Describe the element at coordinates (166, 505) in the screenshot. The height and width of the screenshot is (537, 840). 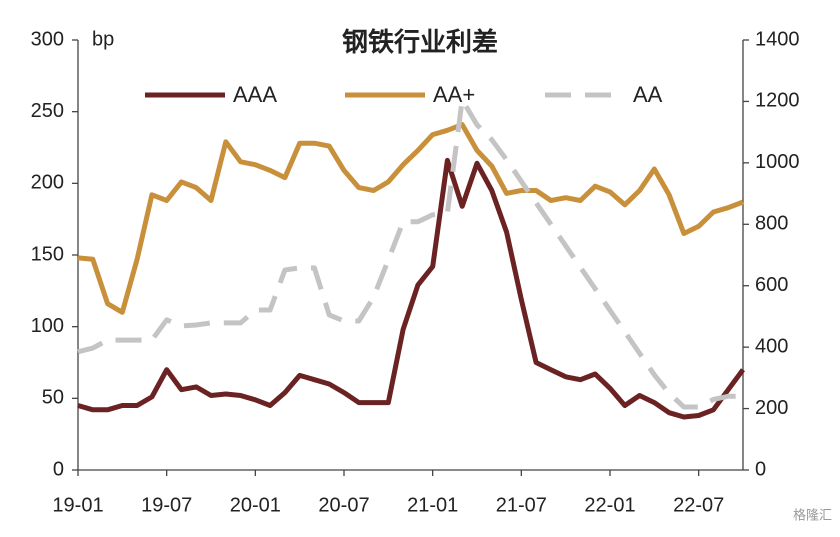
I see `x-tick-label: 19-07` at that location.